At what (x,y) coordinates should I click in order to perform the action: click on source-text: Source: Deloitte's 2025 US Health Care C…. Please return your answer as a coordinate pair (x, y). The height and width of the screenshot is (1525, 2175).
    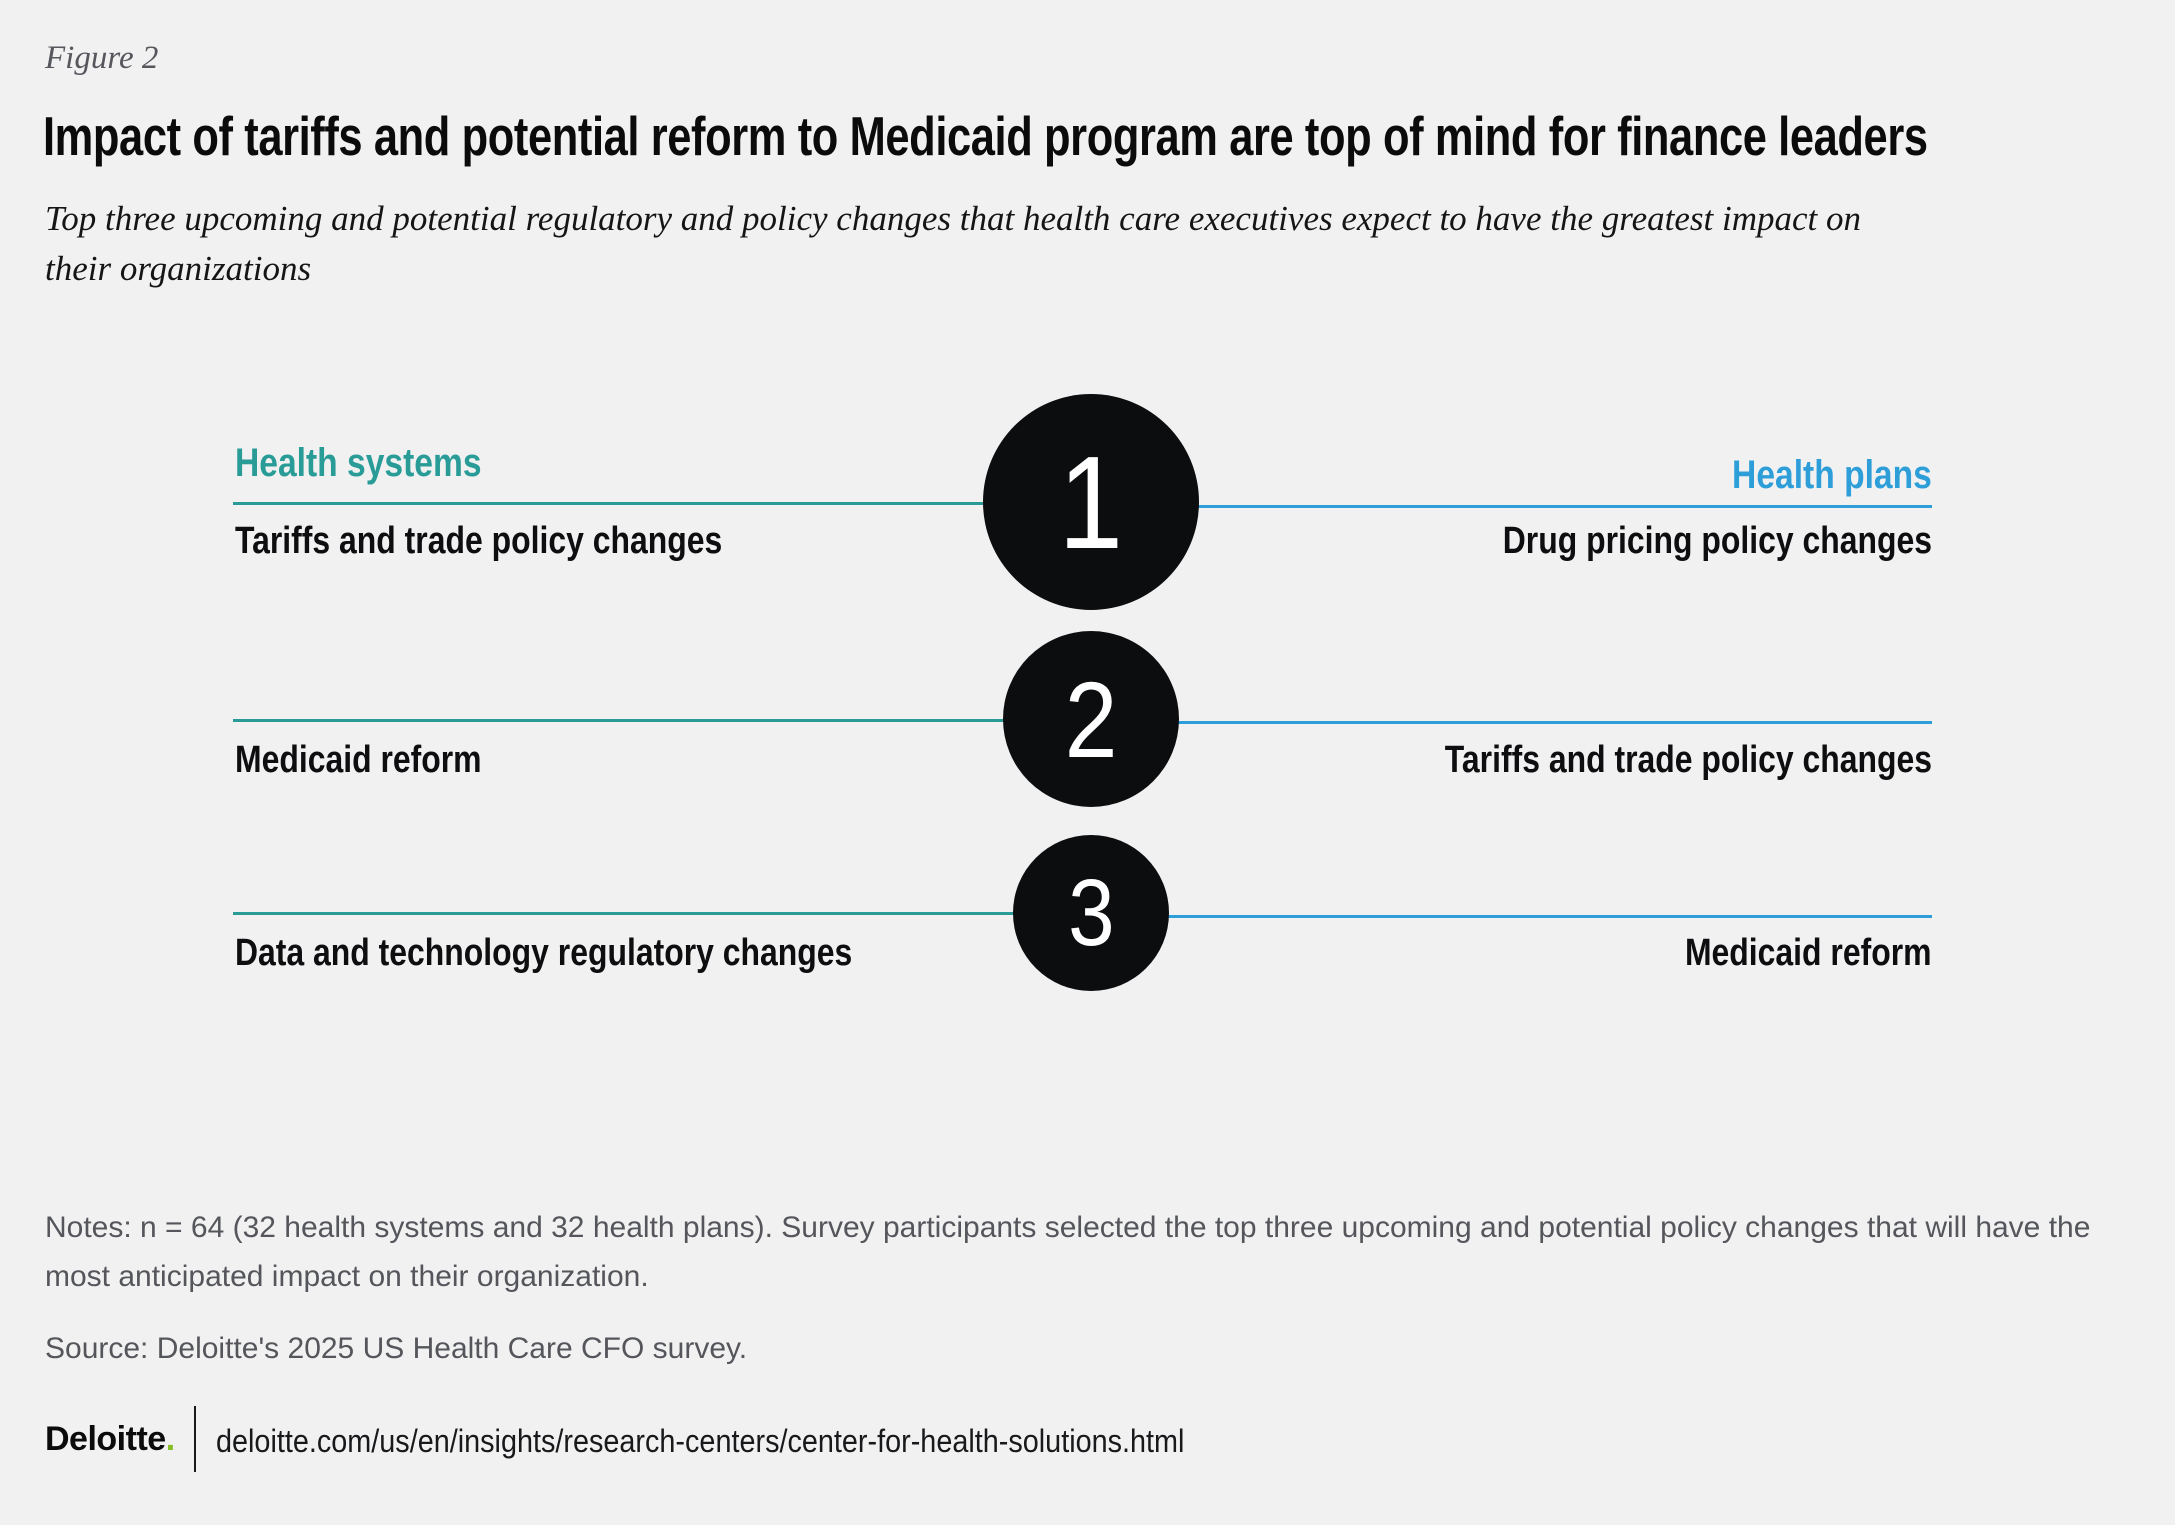
    Looking at the image, I should click on (396, 1348).